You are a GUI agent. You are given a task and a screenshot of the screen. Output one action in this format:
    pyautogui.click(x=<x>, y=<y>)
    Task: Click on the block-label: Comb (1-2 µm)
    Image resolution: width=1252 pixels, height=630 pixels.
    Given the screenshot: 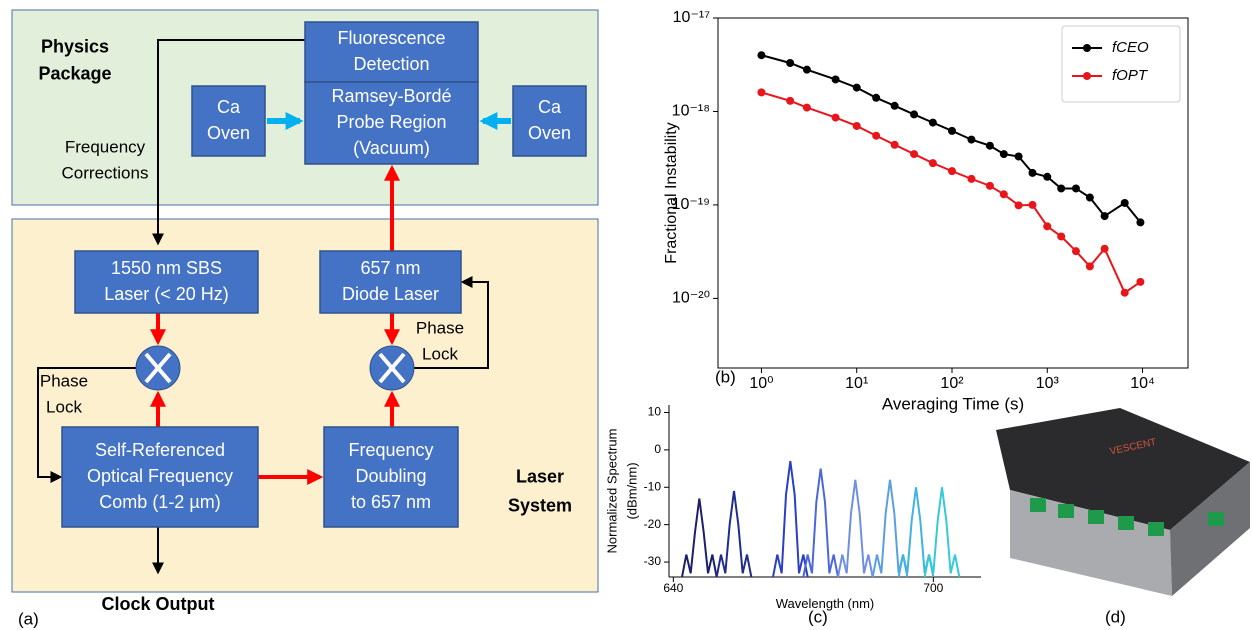 What is the action you would take?
    pyautogui.click(x=159, y=502)
    